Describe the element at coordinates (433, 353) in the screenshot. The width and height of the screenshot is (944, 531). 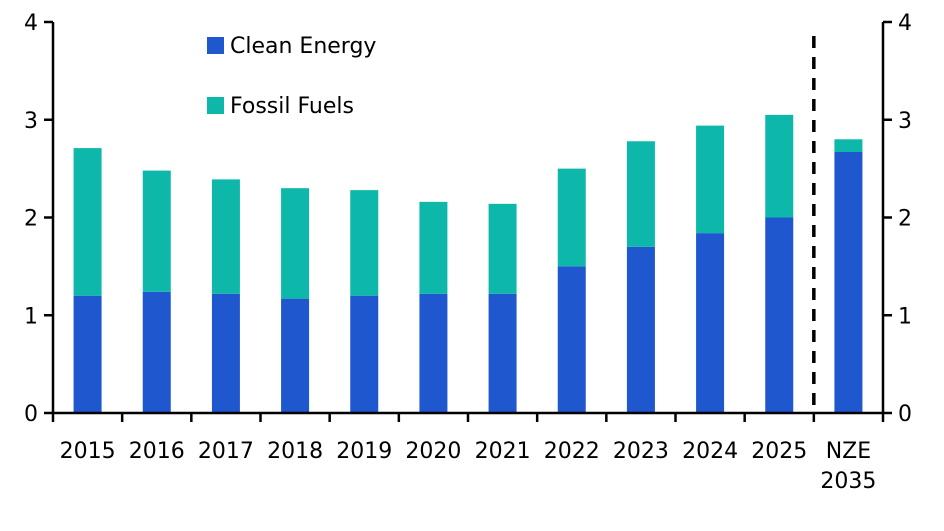
I see `bar-clean-energy-2020` at that location.